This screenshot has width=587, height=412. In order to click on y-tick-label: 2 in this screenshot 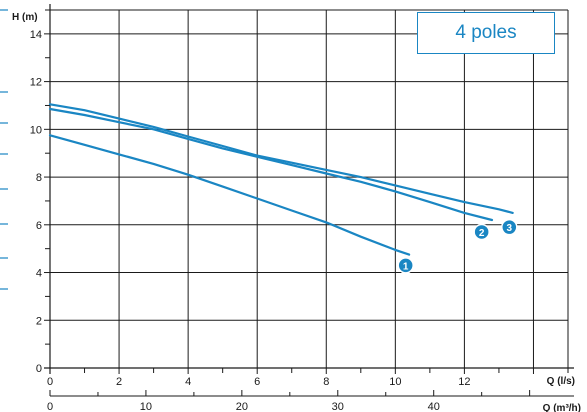, I will do `click(39, 321)`.